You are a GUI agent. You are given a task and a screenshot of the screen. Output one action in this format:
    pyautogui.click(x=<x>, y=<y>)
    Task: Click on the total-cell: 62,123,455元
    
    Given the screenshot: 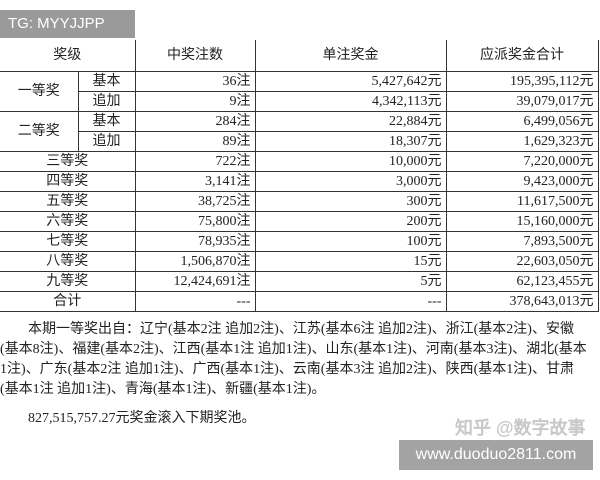 What is the action you would take?
    pyautogui.click(x=522, y=281)
    